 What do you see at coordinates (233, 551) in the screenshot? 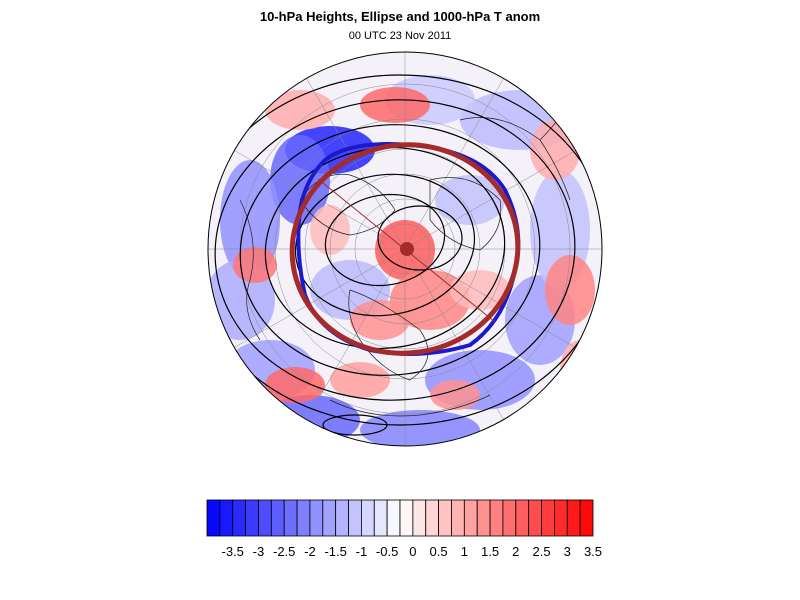
I see `colorbar-tick-label: -3.5` at bounding box center [233, 551].